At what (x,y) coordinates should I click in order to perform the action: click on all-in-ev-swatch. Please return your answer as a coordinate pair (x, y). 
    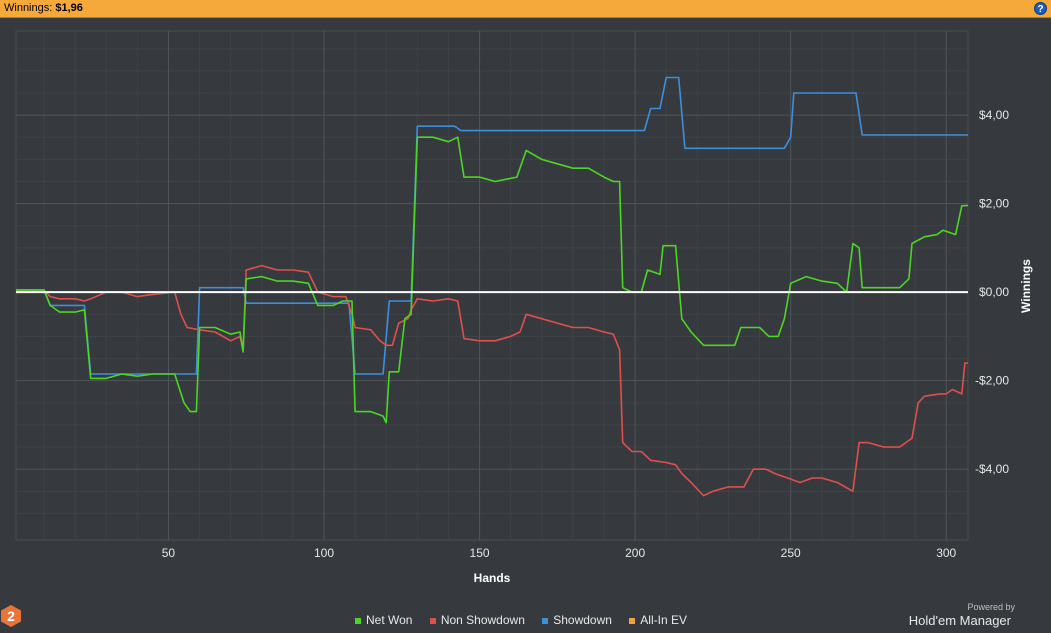
    Looking at the image, I should click on (632, 620).